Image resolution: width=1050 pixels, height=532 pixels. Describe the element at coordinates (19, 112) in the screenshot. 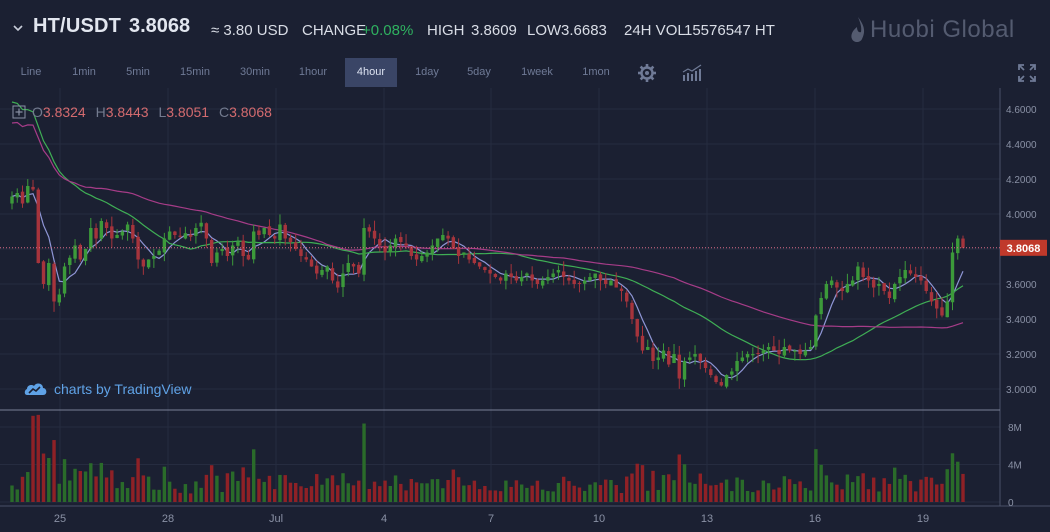

I see `expand-legend-icon` at that location.